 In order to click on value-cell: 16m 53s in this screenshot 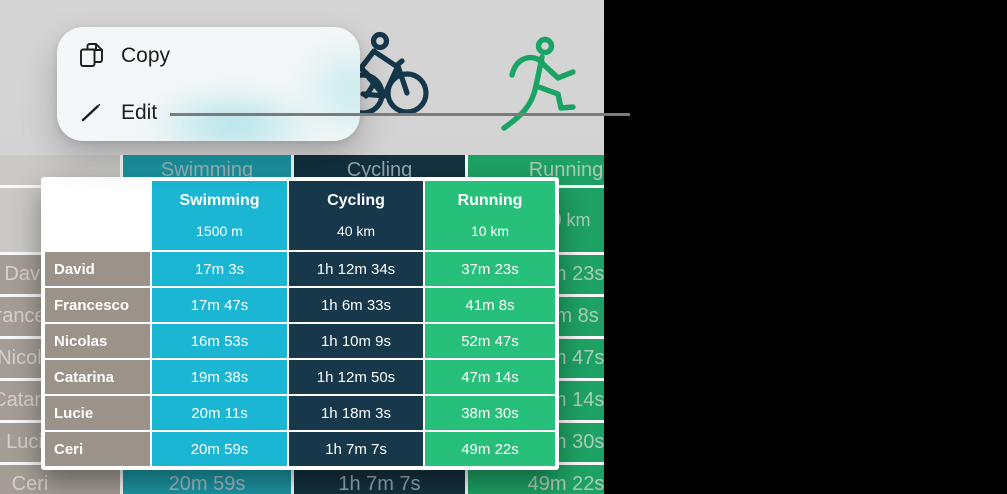, I will do `click(219, 341)`.